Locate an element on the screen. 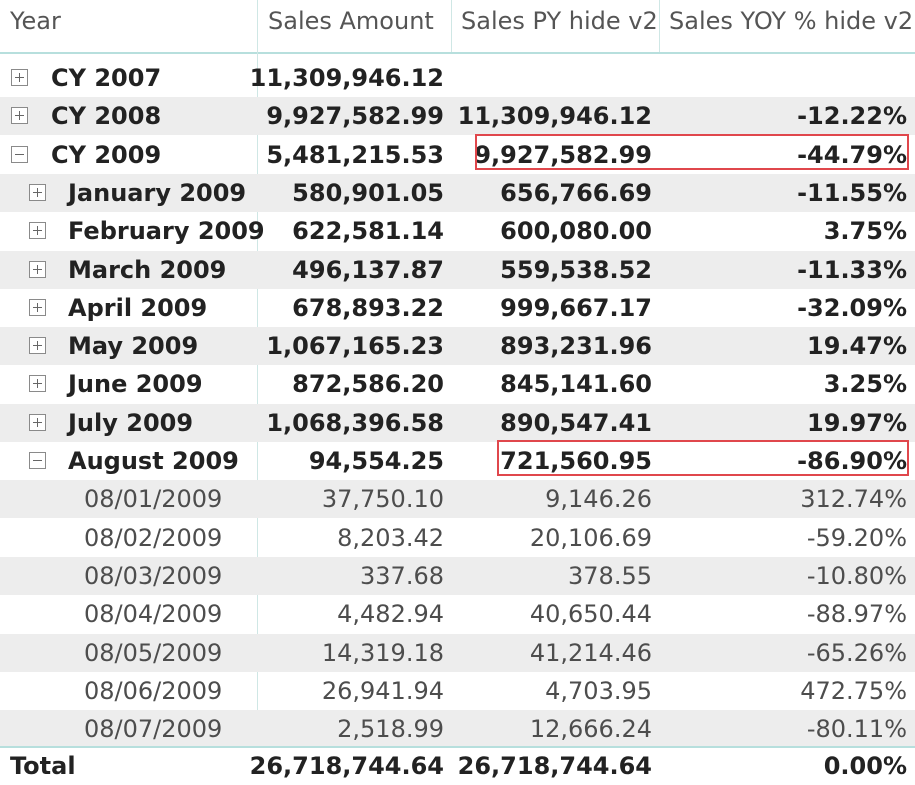 This screenshot has width=915, height=785. row-label: 08/02/2009 is located at coordinates (153, 538).